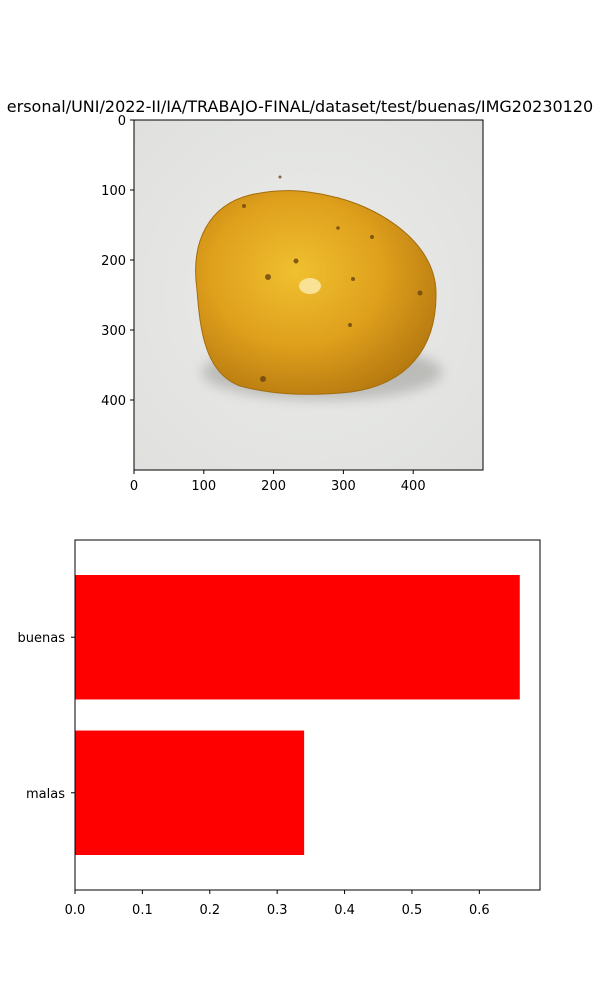 This screenshot has height=1004, width=600. I want to click on image-y-tick-label: 300, so click(113, 331).